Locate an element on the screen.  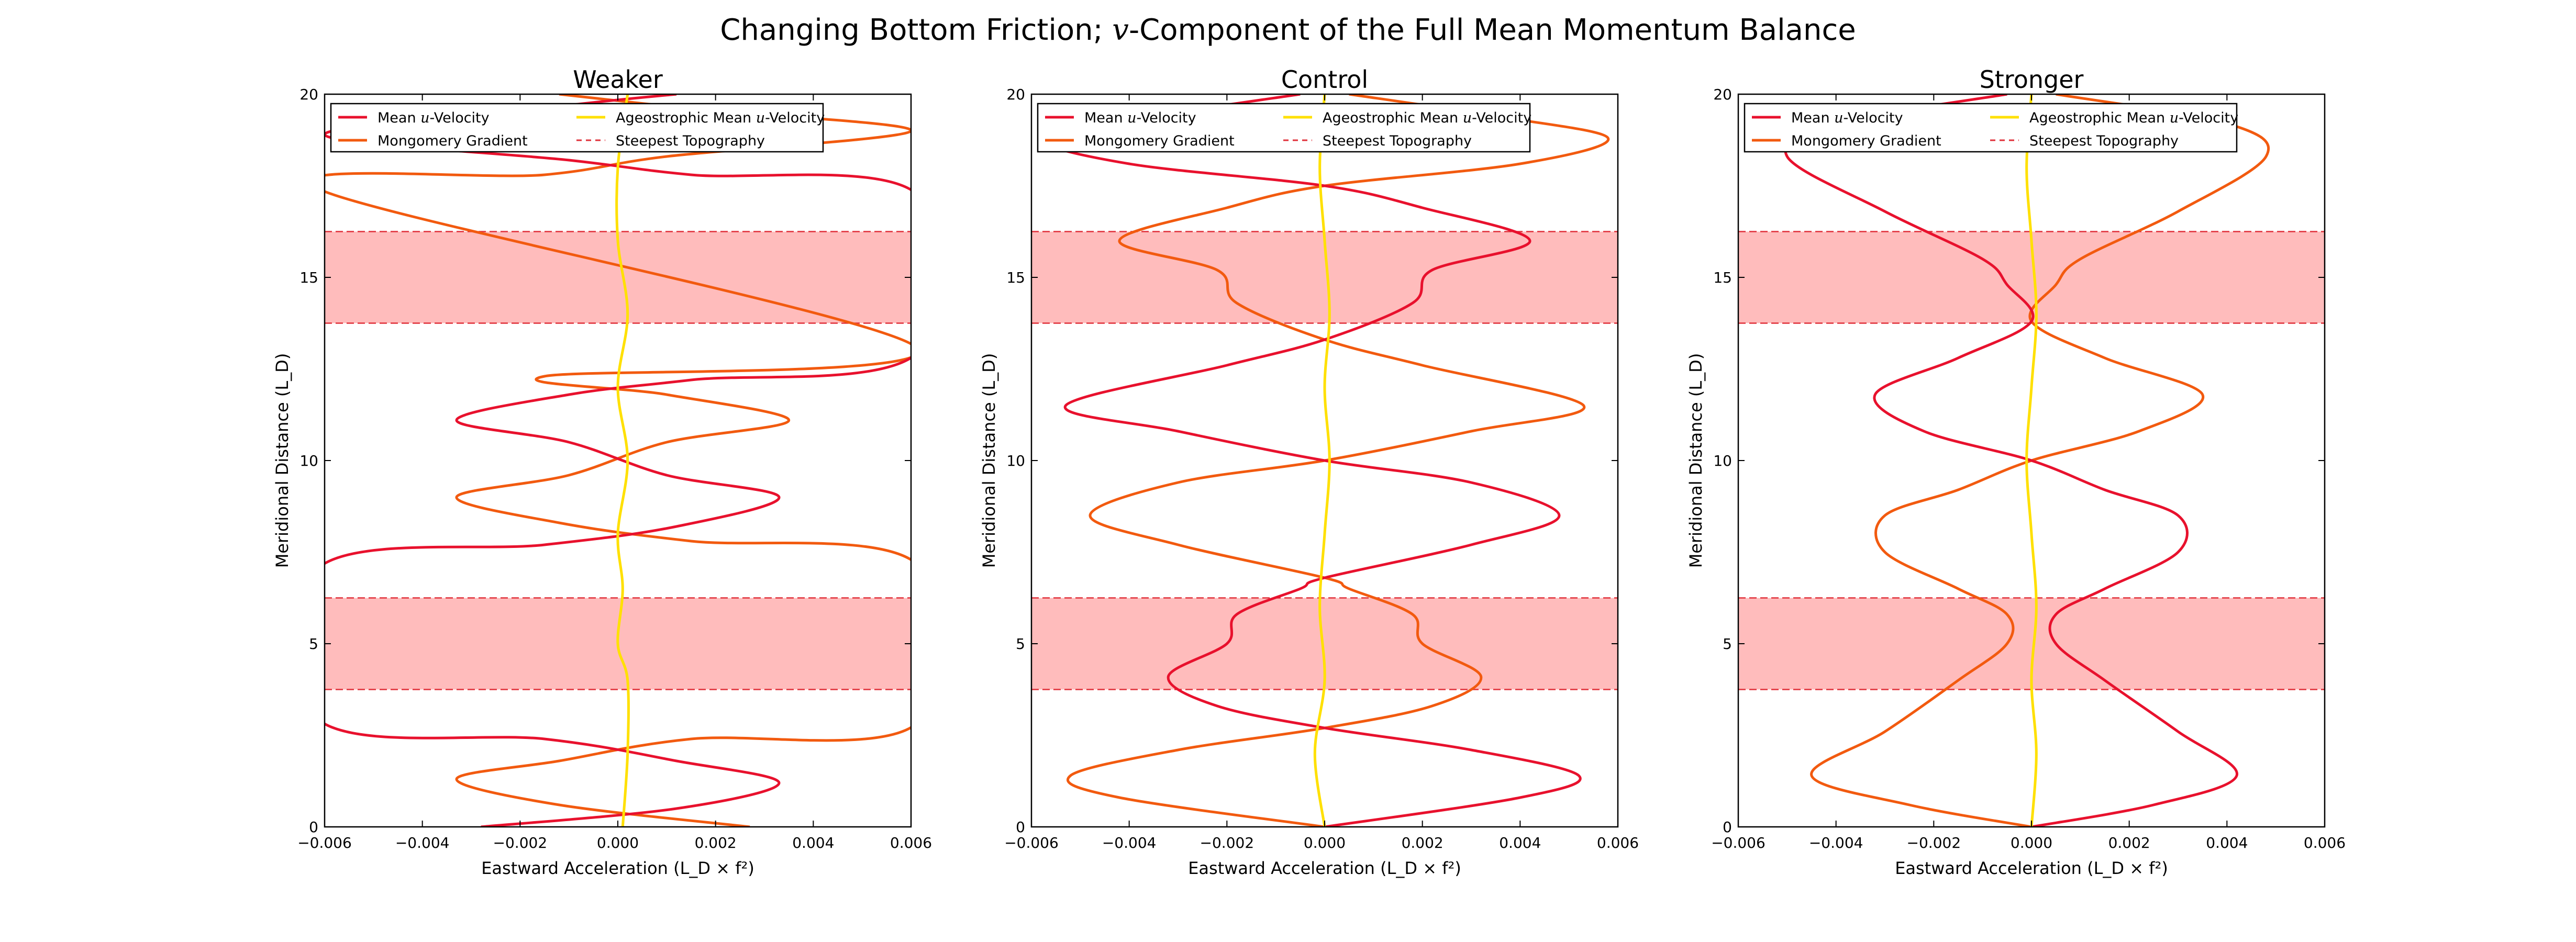
series-group is located at coordinates (2027, 460).